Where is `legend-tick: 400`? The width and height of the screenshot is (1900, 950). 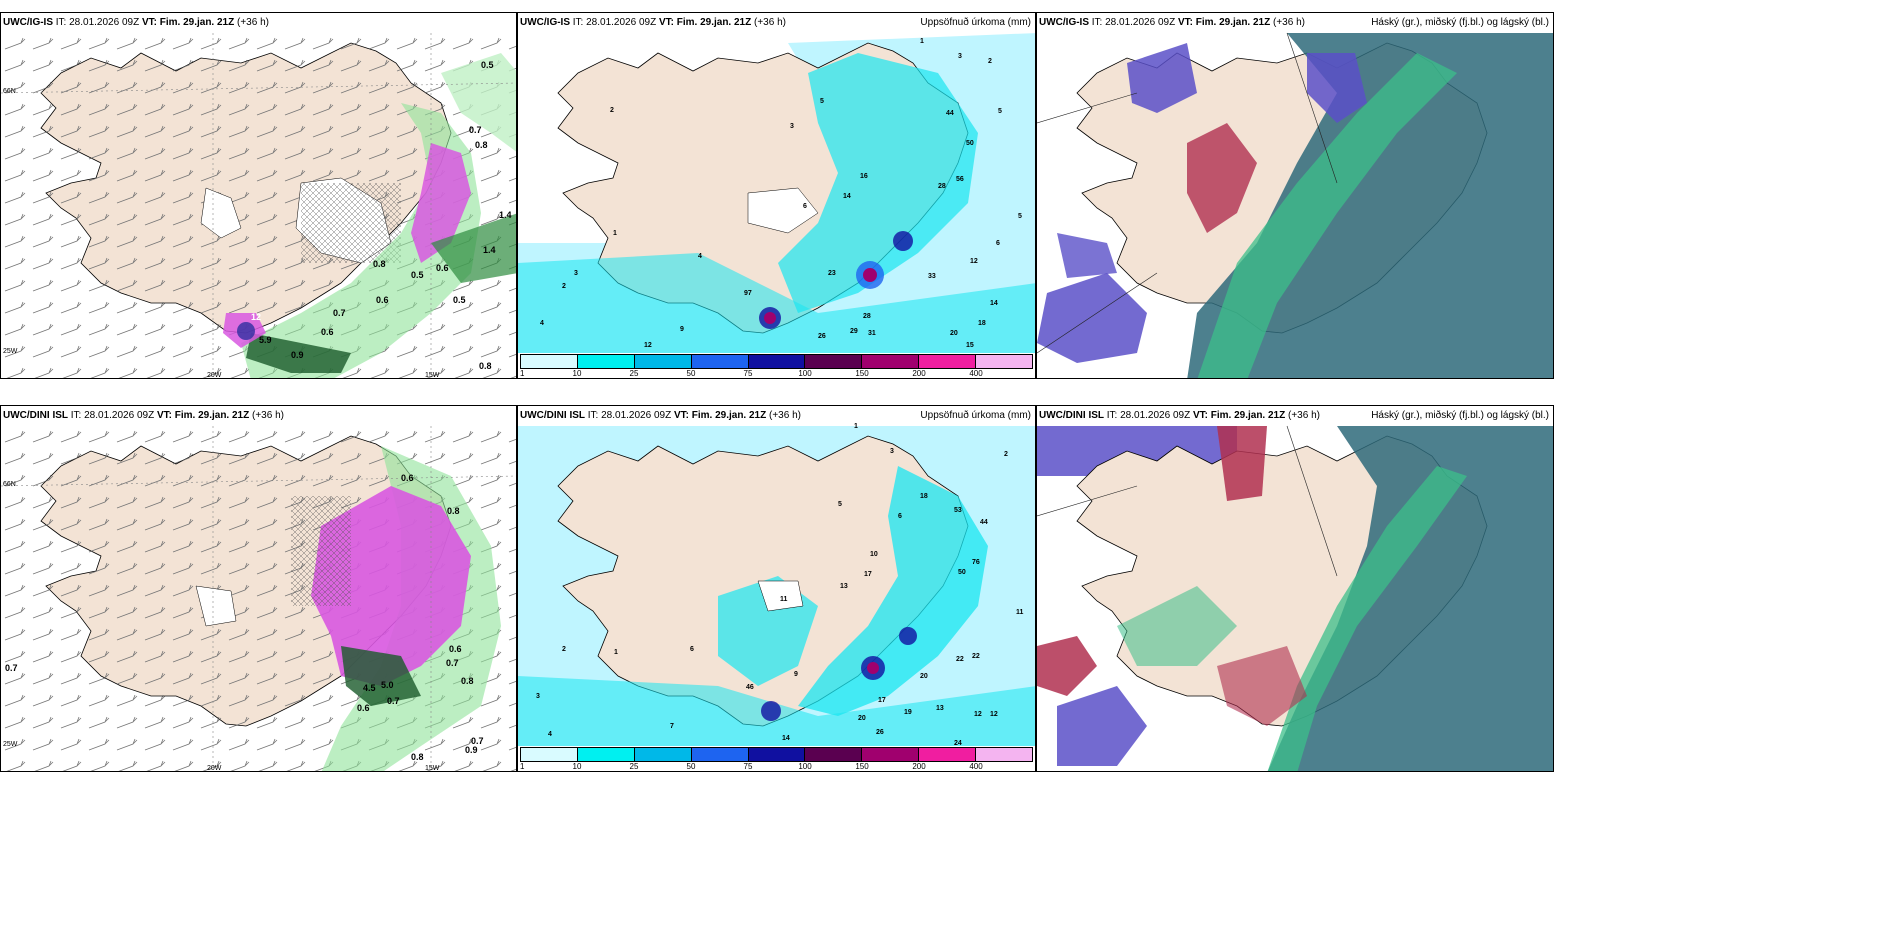
legend-tick: 400 is located at coordinates (976, 766).